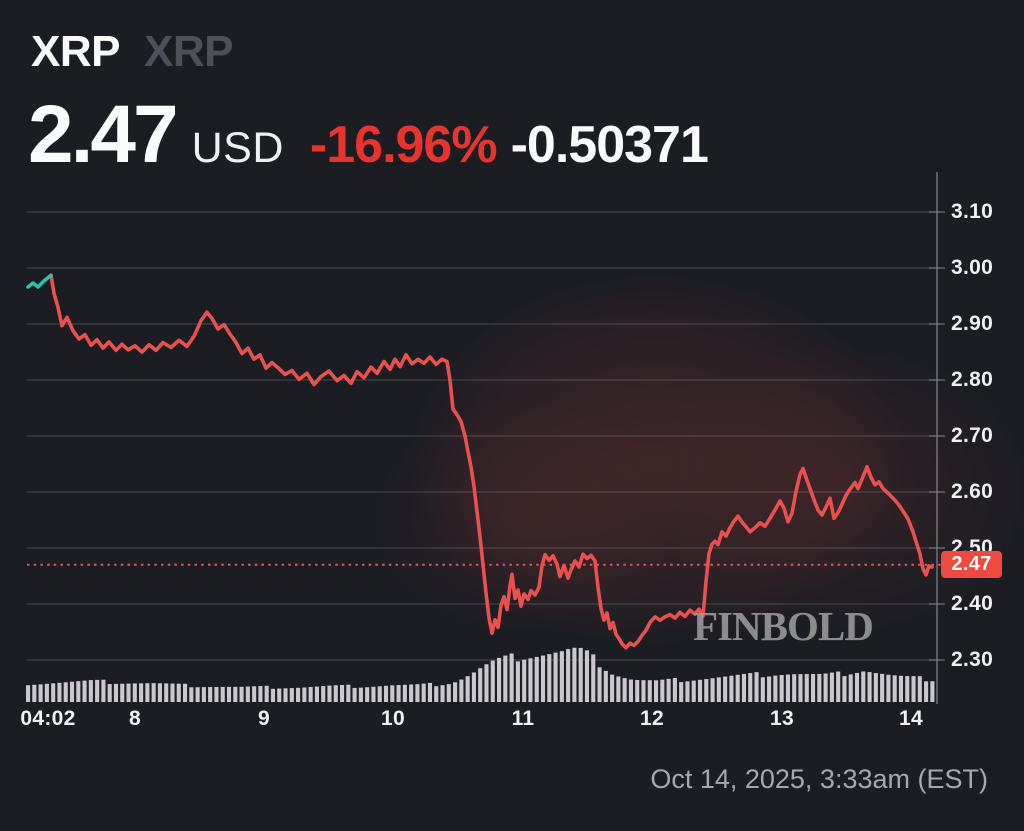 Image resolution: width=1024 pixels, height=831 pixels. I want to click on x-axis-label: 10, so click(393, 718).